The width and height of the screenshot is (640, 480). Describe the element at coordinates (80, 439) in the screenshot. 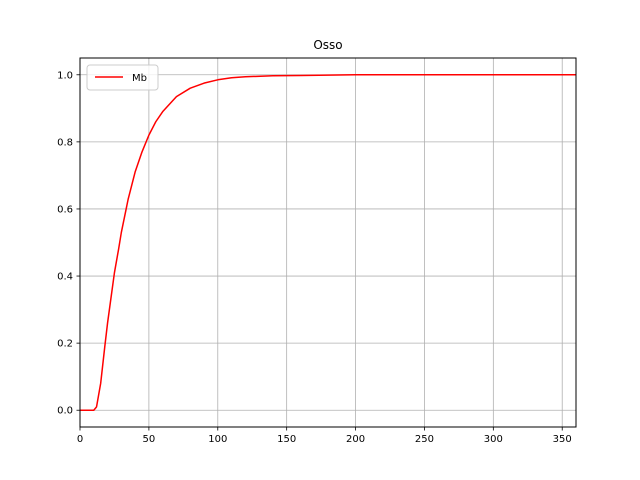

I see `x-tick-label: 0` at that location.